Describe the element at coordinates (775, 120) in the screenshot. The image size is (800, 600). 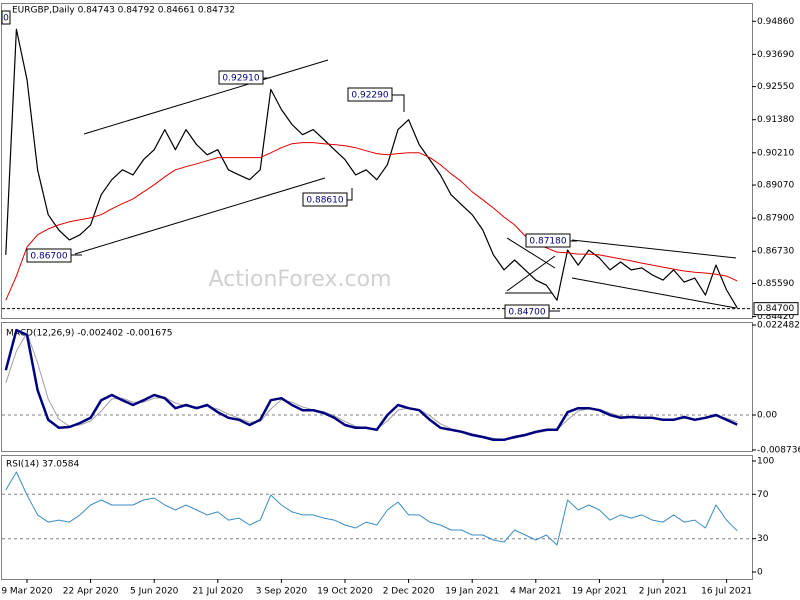
I see `y-tick-label: 0.91380` at that location.